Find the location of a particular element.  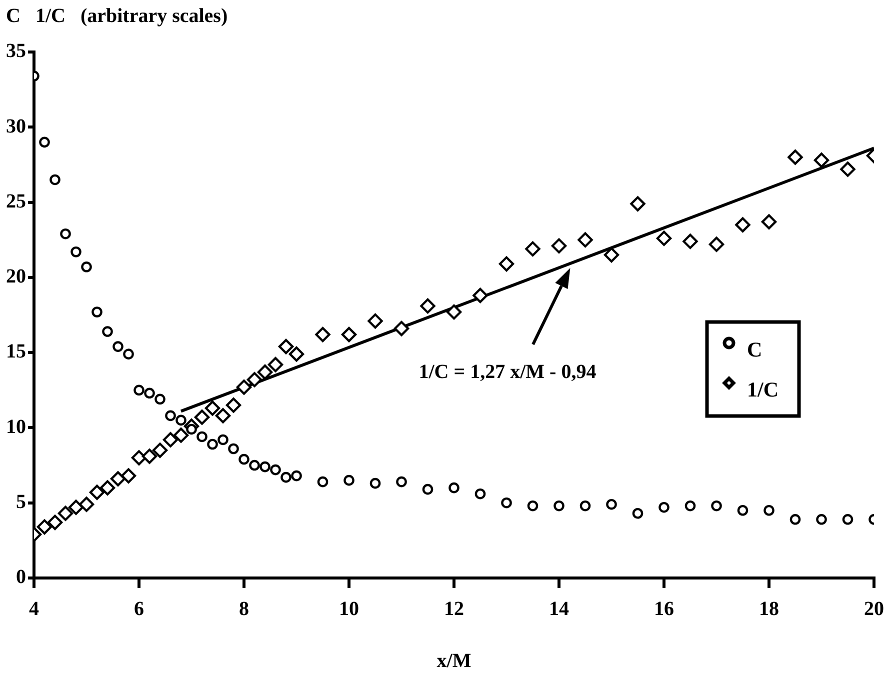

annotation: 1/C = 1,27 x/M - 0,94 is located at coordinates (507, 372).